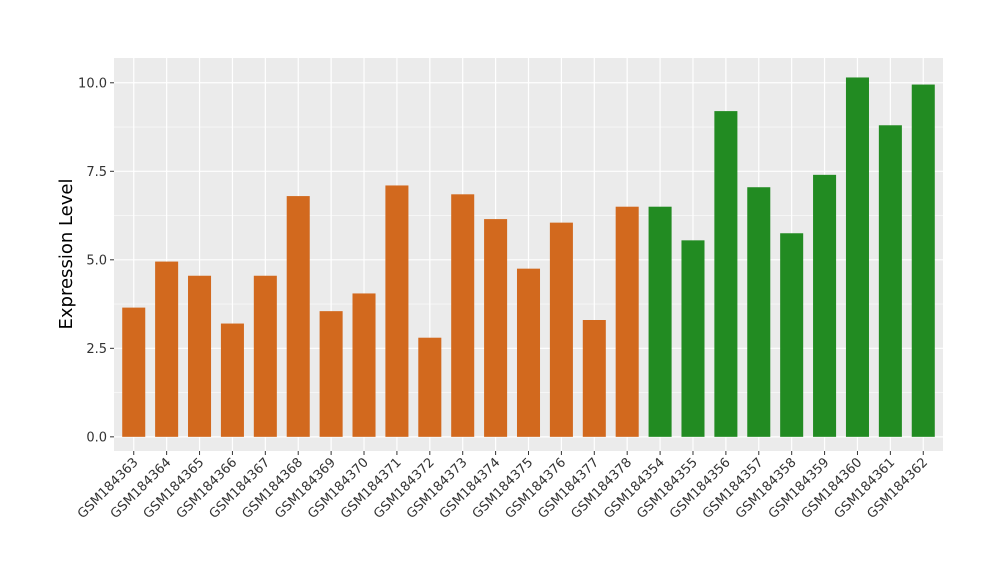 This screenshot has height=580, width=1000. Describe the element at coordinates (92, 83) in the screenshot. I see `y-tick-label: 10.0` at that location.